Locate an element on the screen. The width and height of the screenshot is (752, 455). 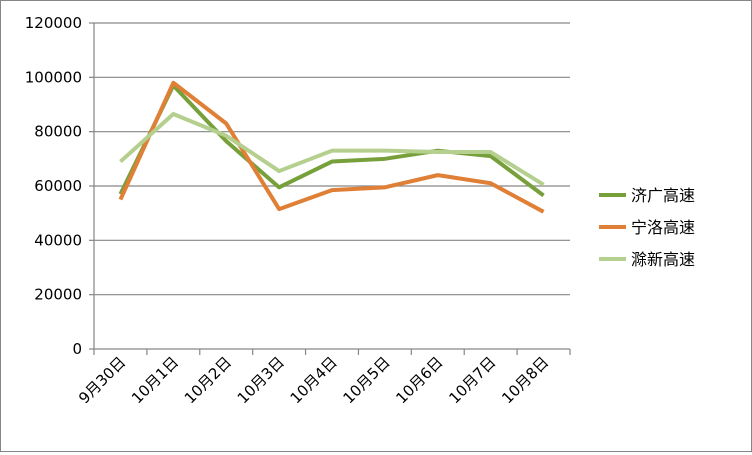
y-tick-label: 40000 is located at coordinates (58, 240).